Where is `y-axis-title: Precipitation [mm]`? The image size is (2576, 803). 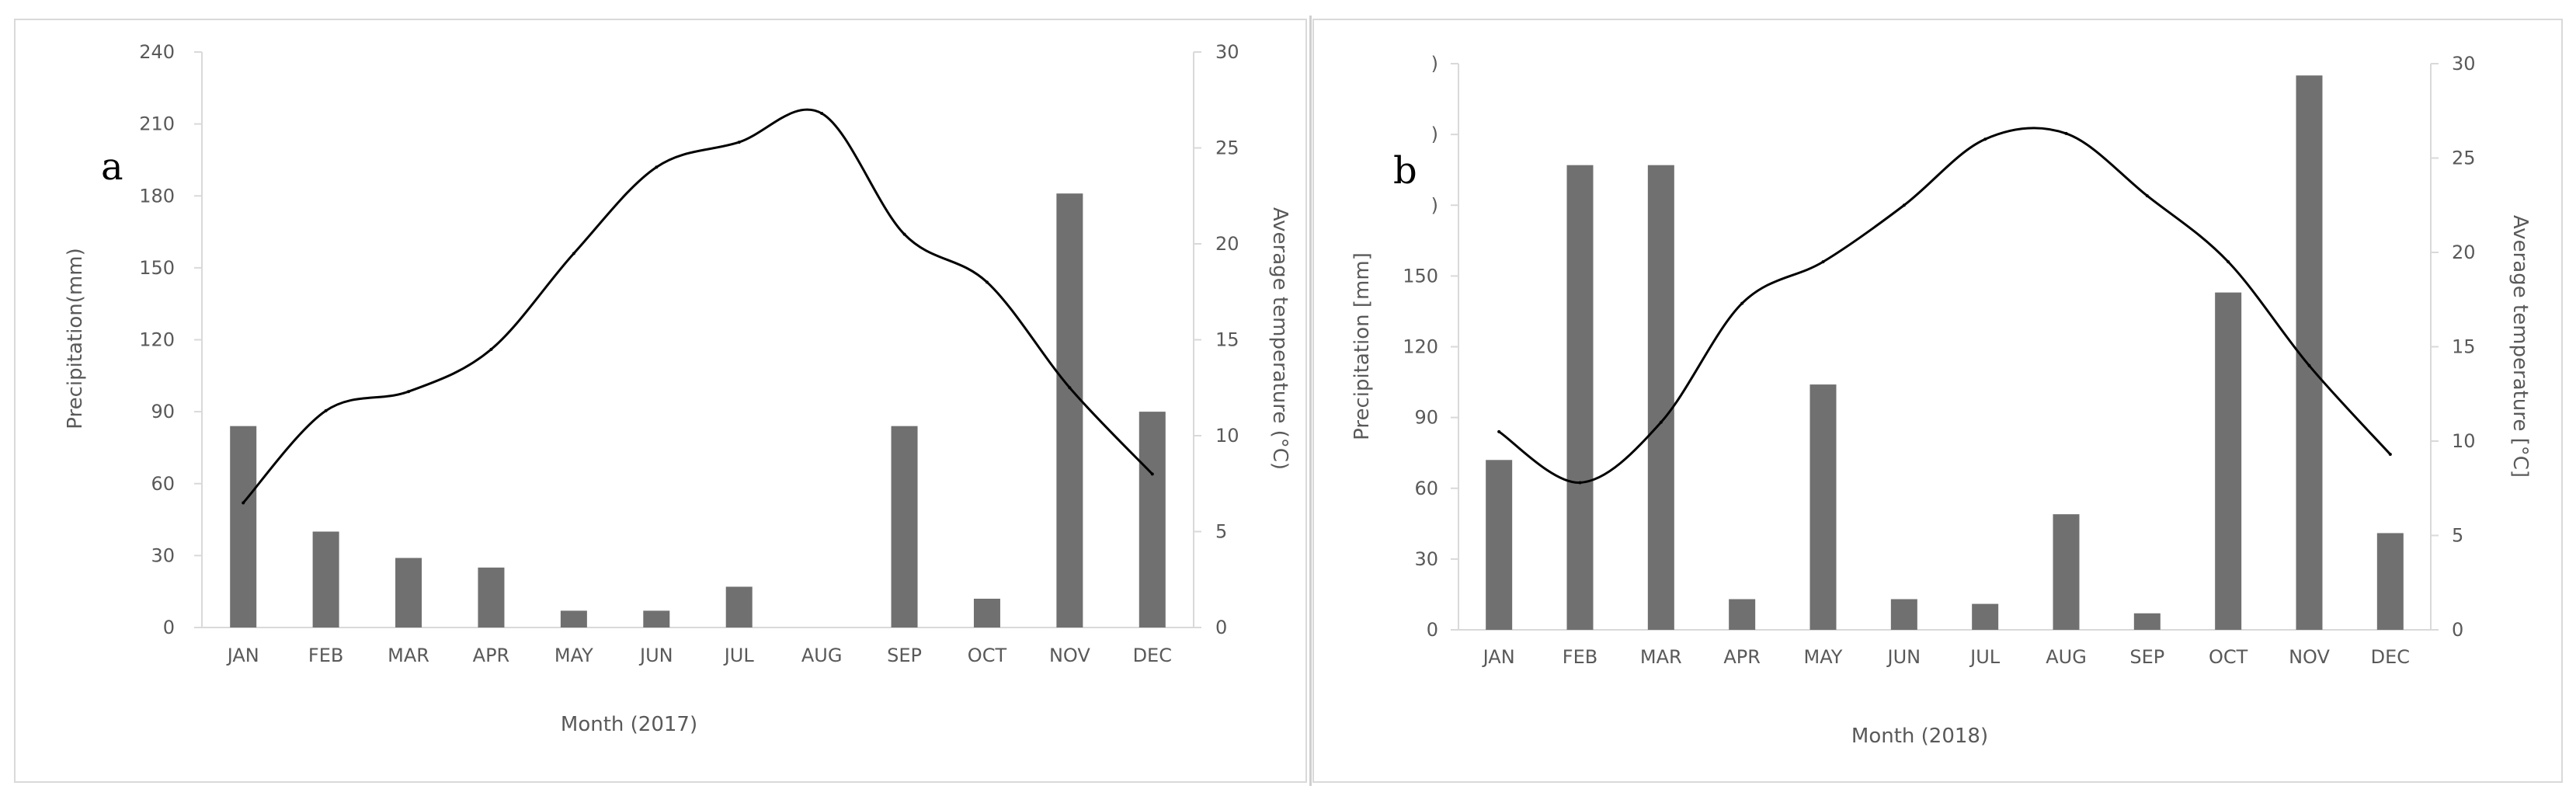
y-axis-title: Precipitation [mm] is located at coordinates (1362, 346).